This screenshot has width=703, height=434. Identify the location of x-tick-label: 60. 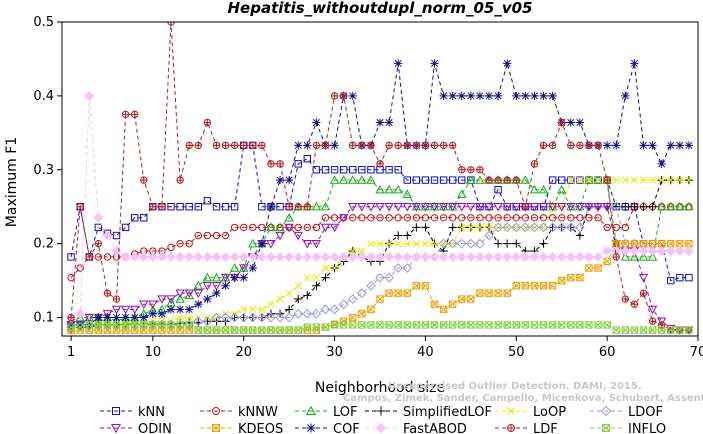
(607, 352).